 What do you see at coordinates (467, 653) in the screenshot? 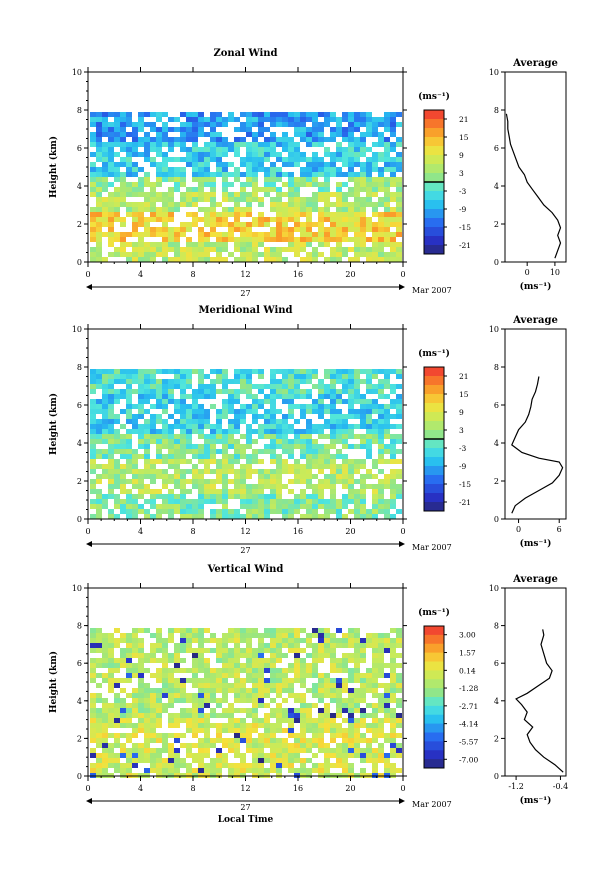
I see `colorbar-tick-label: 1.57` at bounding box center [467, 653].